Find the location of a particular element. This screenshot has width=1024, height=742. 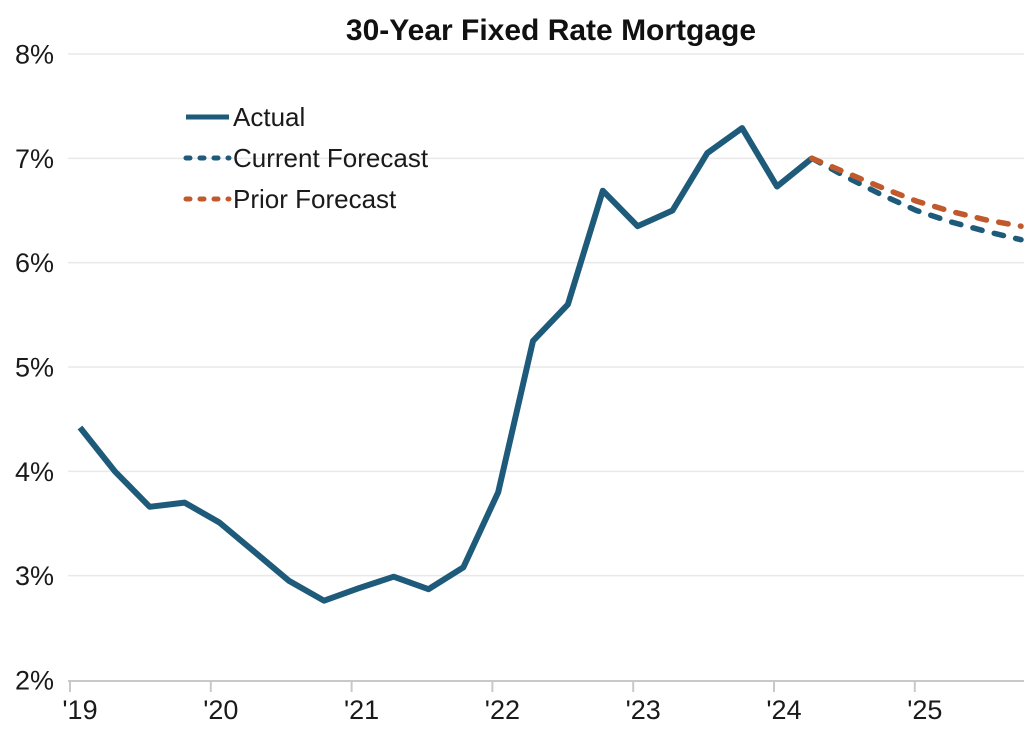

x-tick-label-21: '21 is located at coordinates (361, 710).